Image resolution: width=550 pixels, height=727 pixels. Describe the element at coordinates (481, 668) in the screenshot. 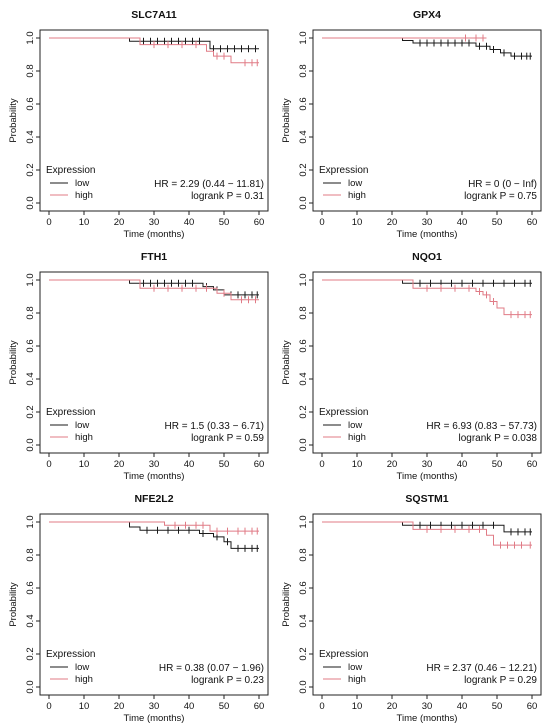

I see `hazard-ratio-text: HR = 2.37 (0.46 − 12.21)` at that location.